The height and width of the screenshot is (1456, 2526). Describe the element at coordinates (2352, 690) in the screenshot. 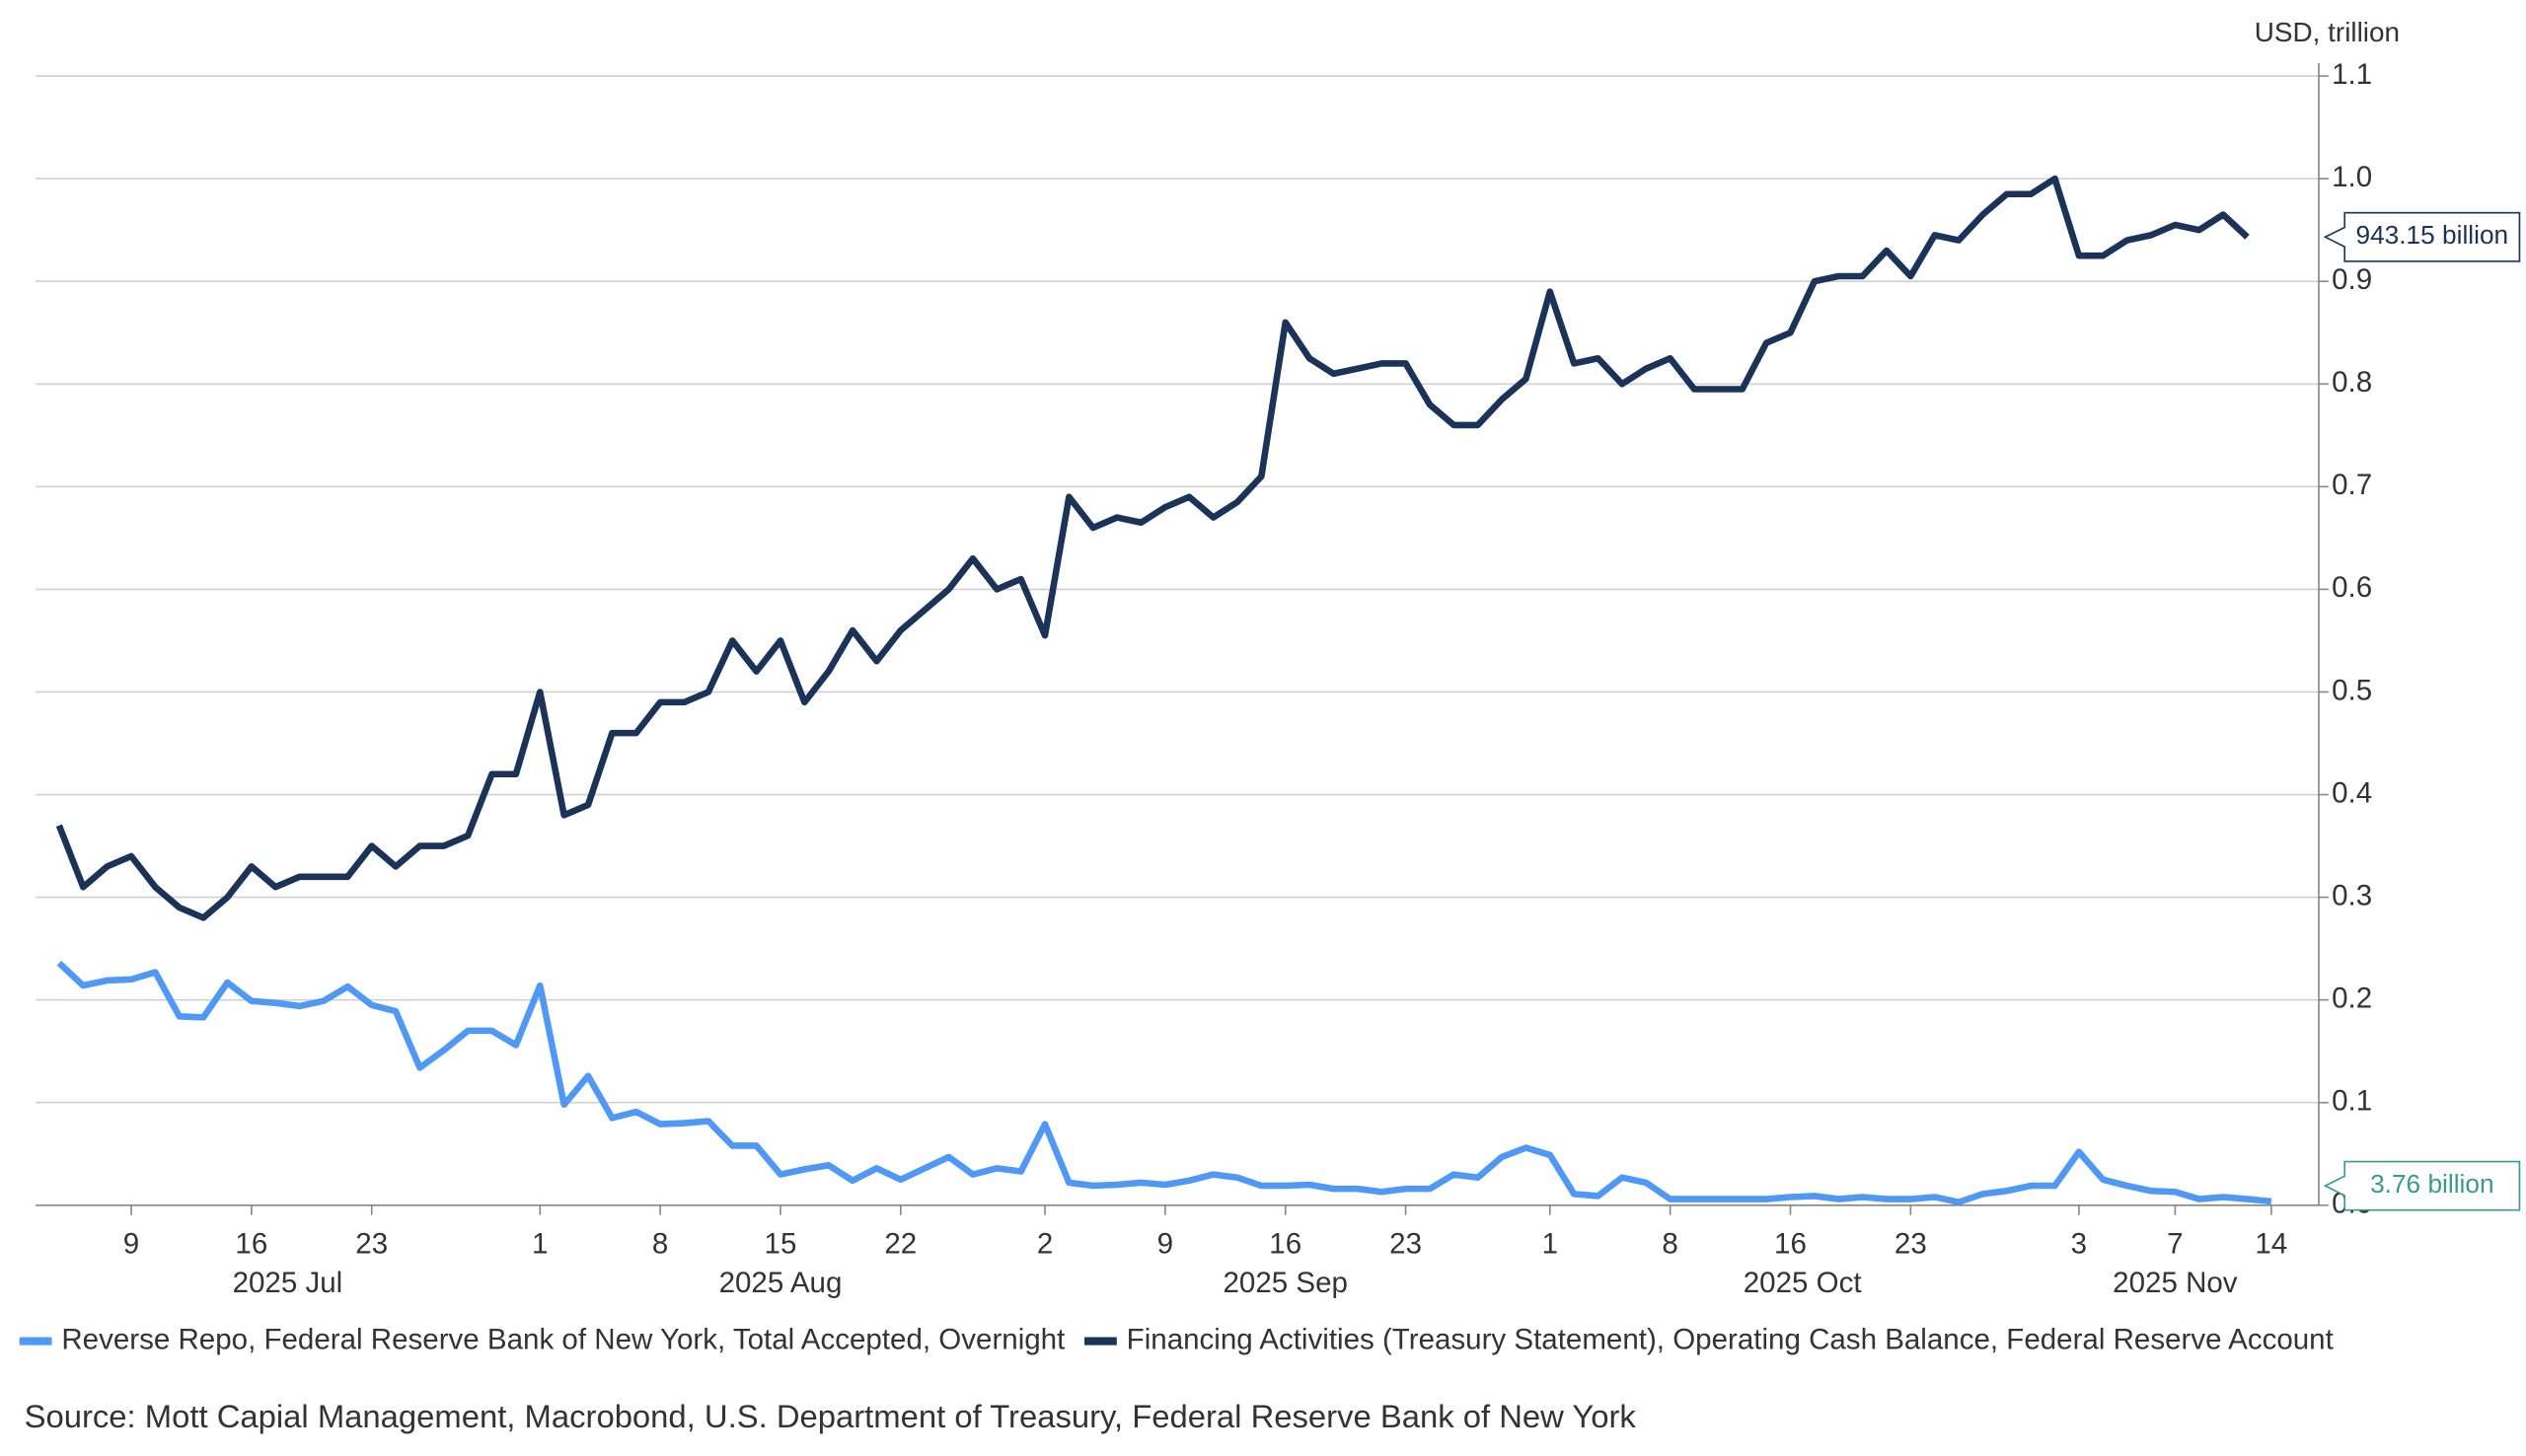

I see `y-tick-label: 0.5` at that location.